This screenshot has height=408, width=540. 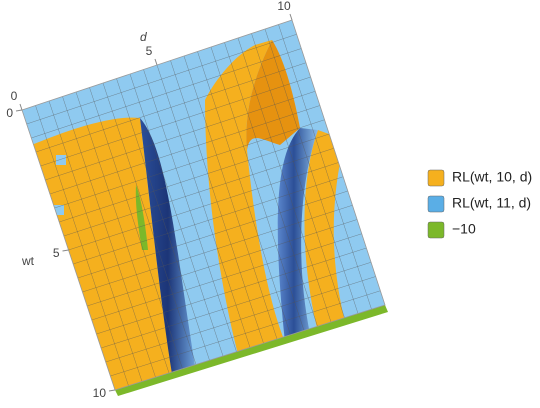 I want to click on y-tick-label: 0, so click(x=9, y=113).